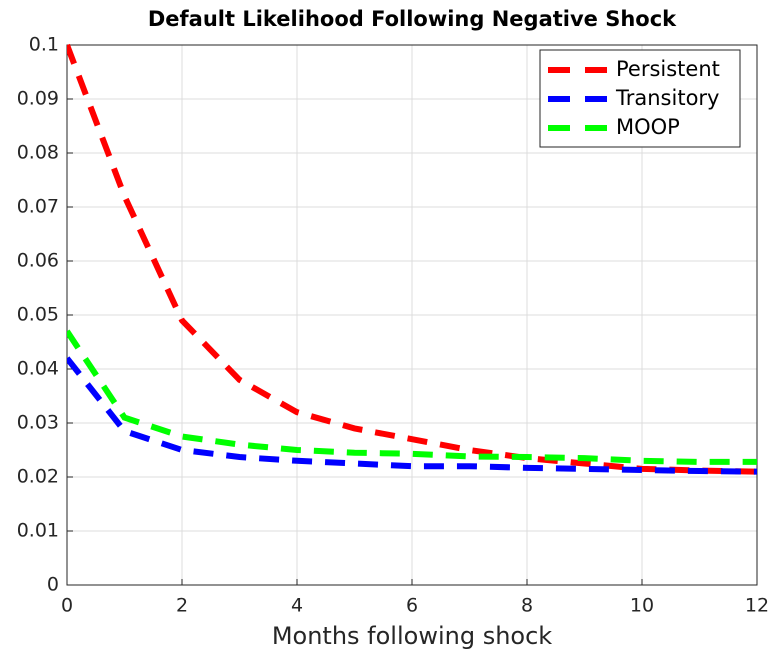  Describe the element at coordinates (38, 423) in the screenshot. I see `y-tick-label: 0.03` at that location.